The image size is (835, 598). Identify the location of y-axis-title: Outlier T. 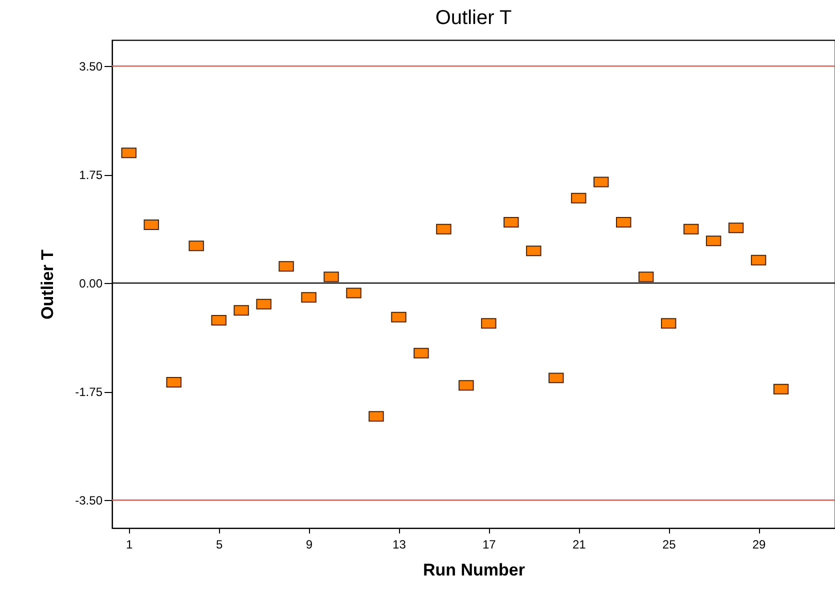
(48, 284).